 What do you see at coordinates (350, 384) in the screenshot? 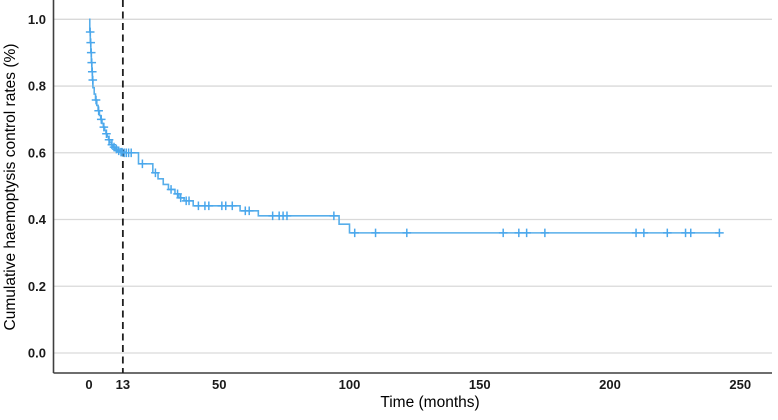
I see `x-tick-label: 100` at bounding box center [350, 384].